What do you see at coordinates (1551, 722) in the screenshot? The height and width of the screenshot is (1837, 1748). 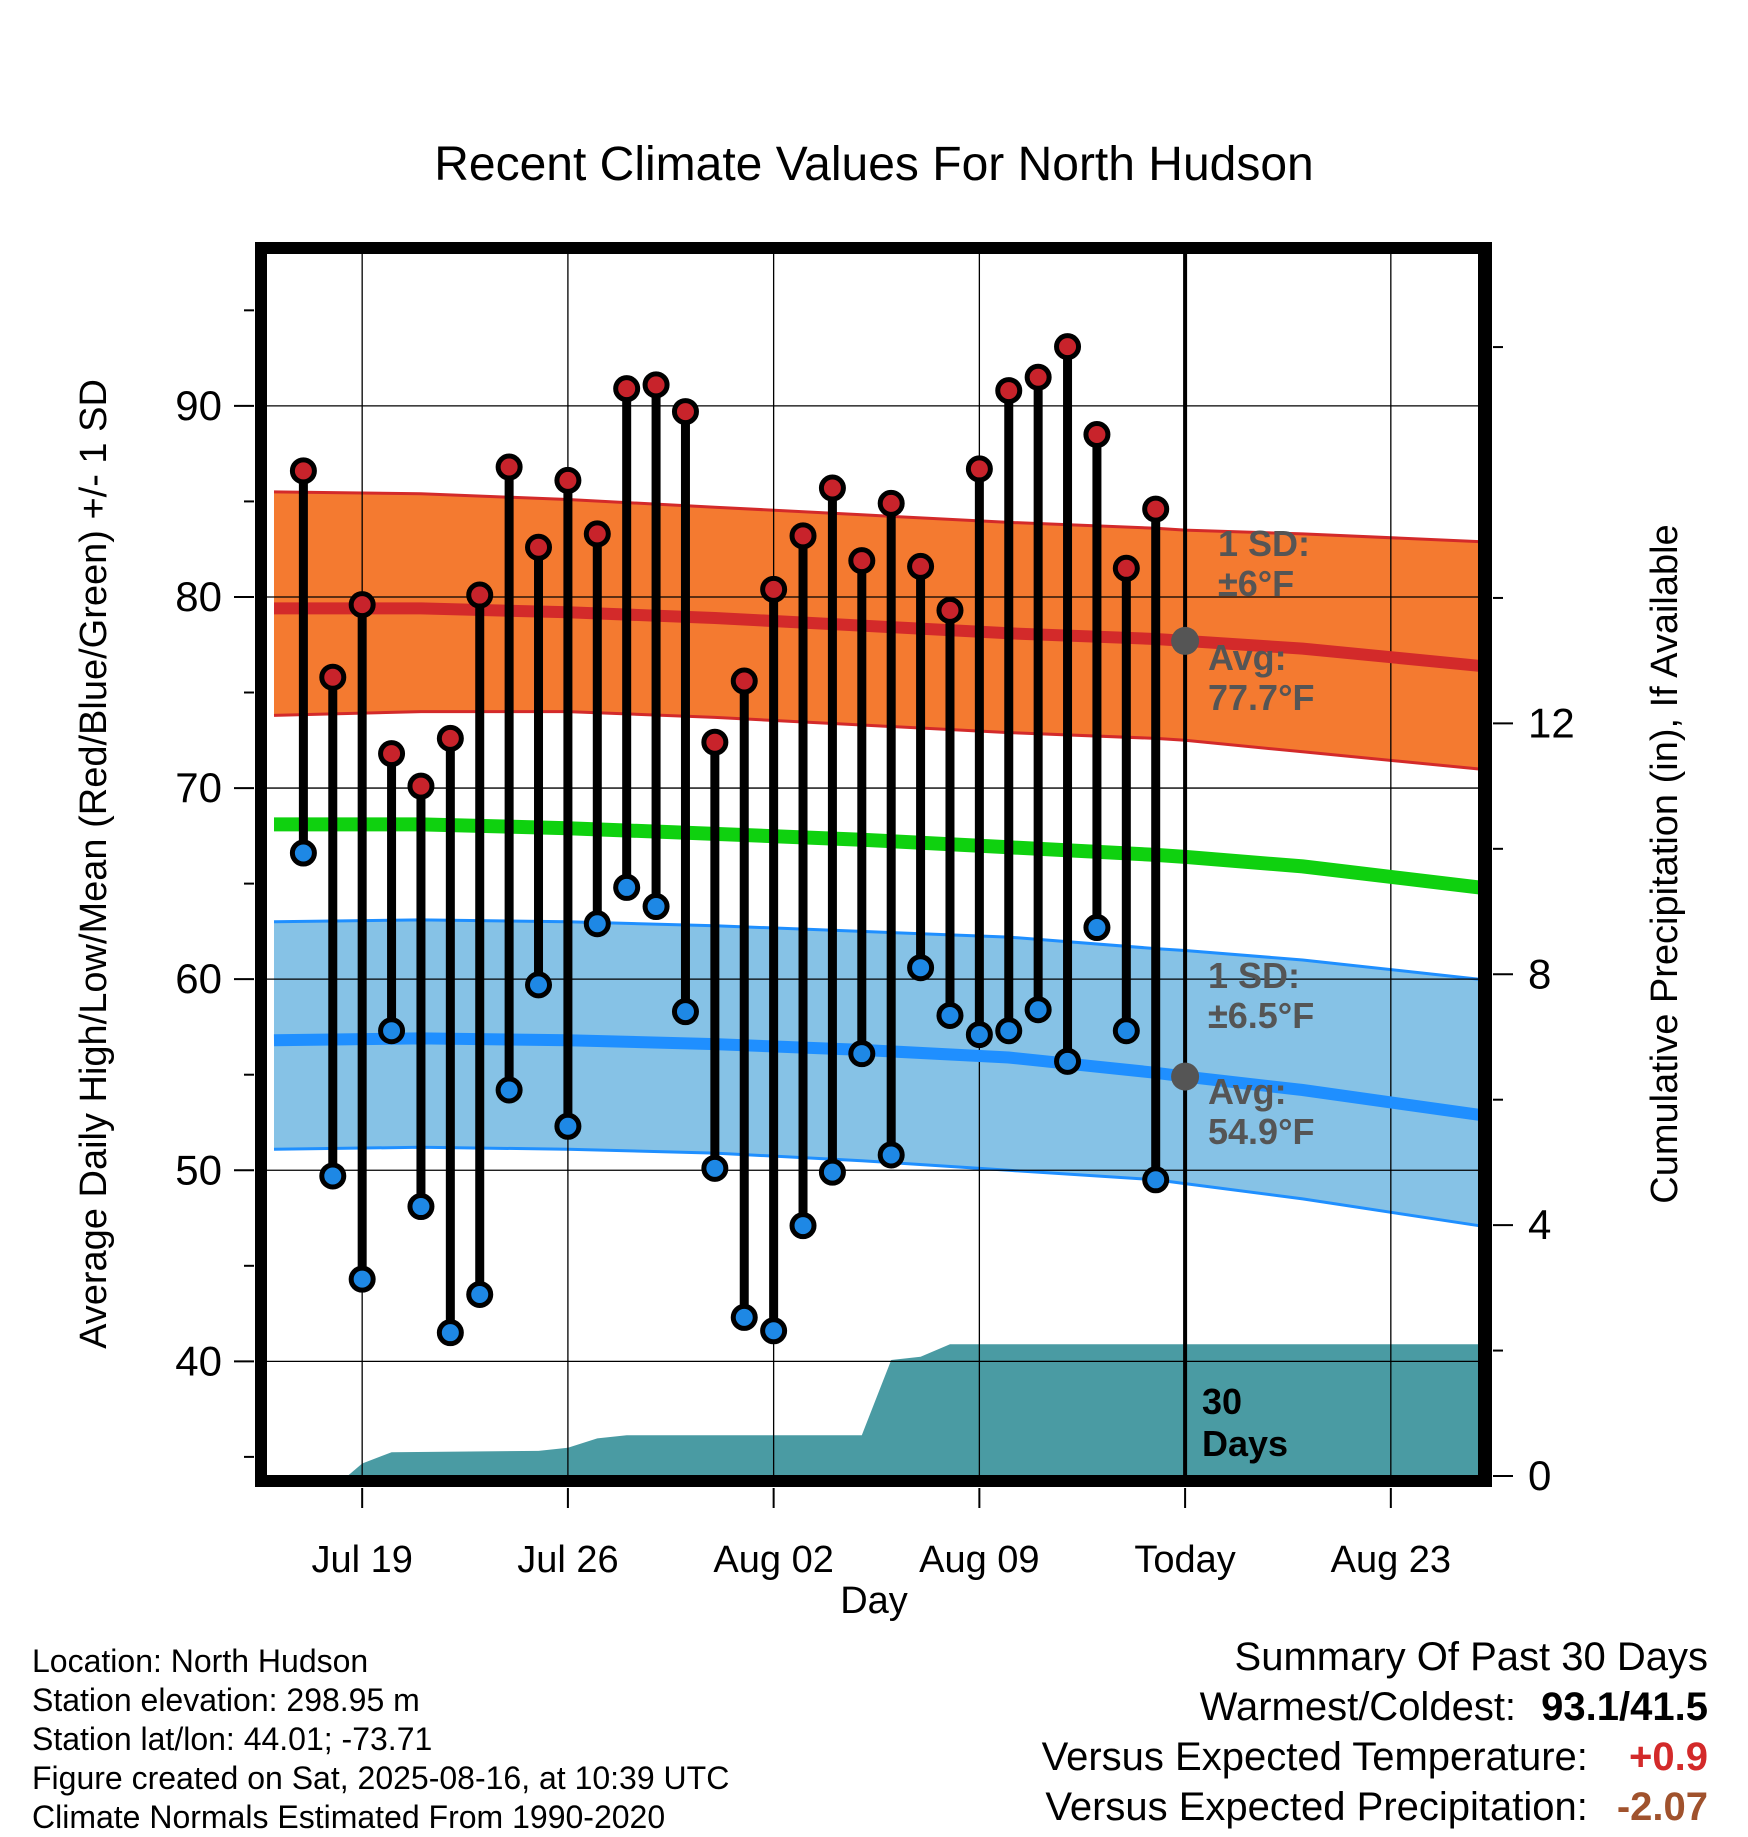 I see `y-tick-label-right: 12` at bounding box center [1551, 722].